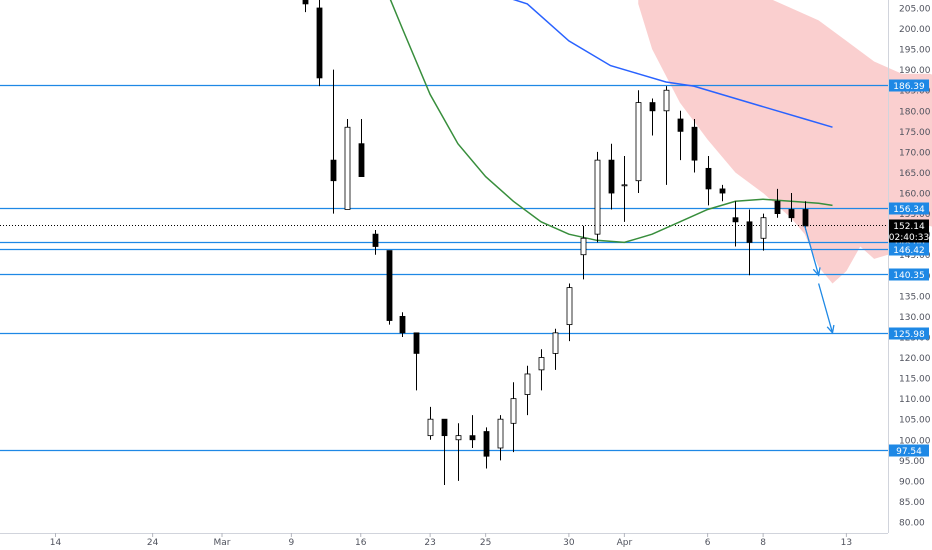  I want to click on level-label-text: 186.39, so click(909, 87).